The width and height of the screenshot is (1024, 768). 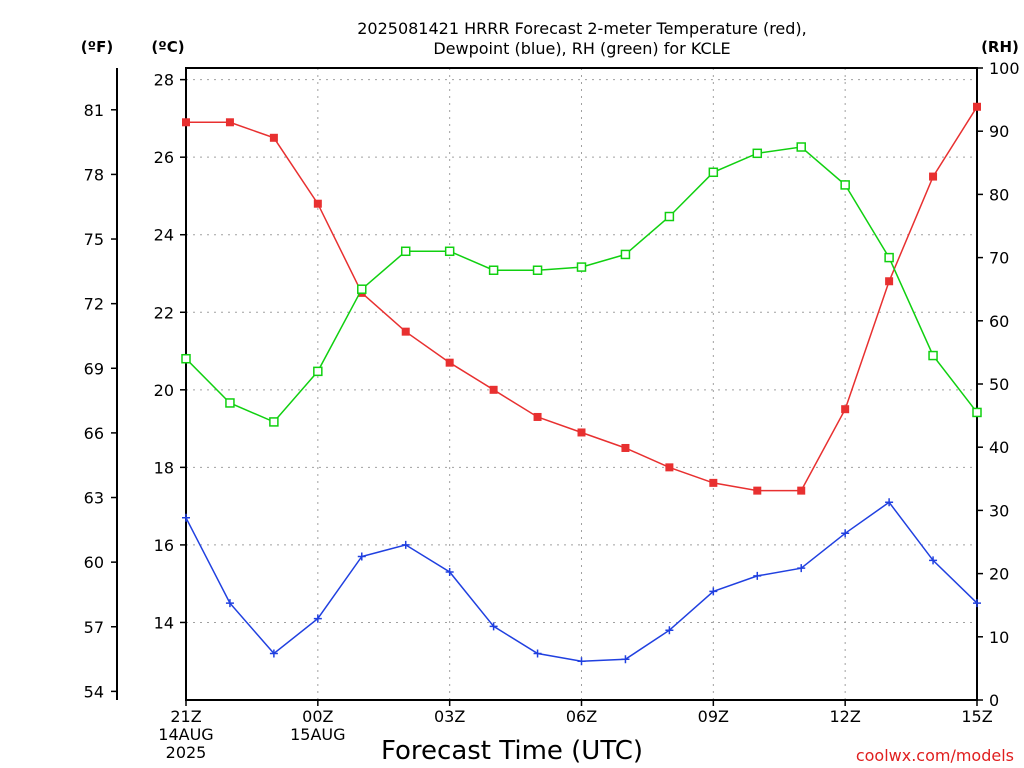 What do you see at coordinates (999, 194) in the screenshot?
I see `rh-tick-label: 80` at bounding box center [999, 194].